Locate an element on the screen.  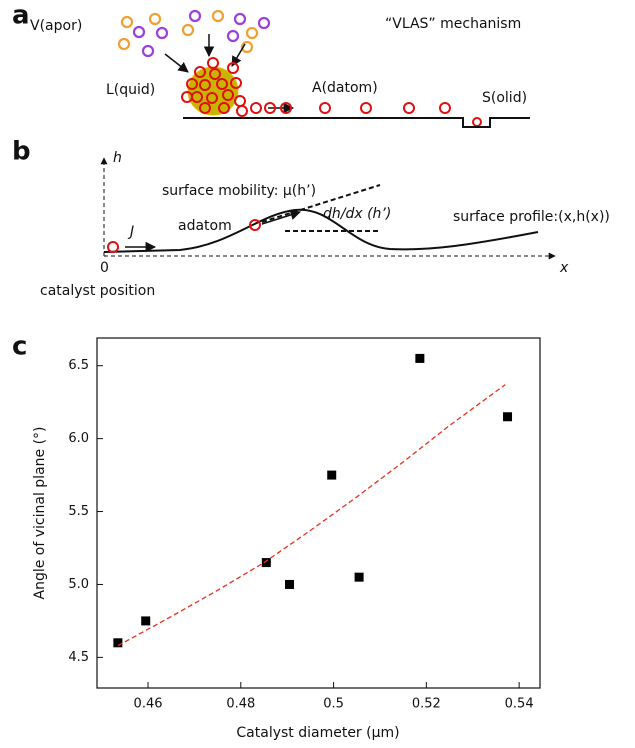
arrow is located at coordinates (281, 217).